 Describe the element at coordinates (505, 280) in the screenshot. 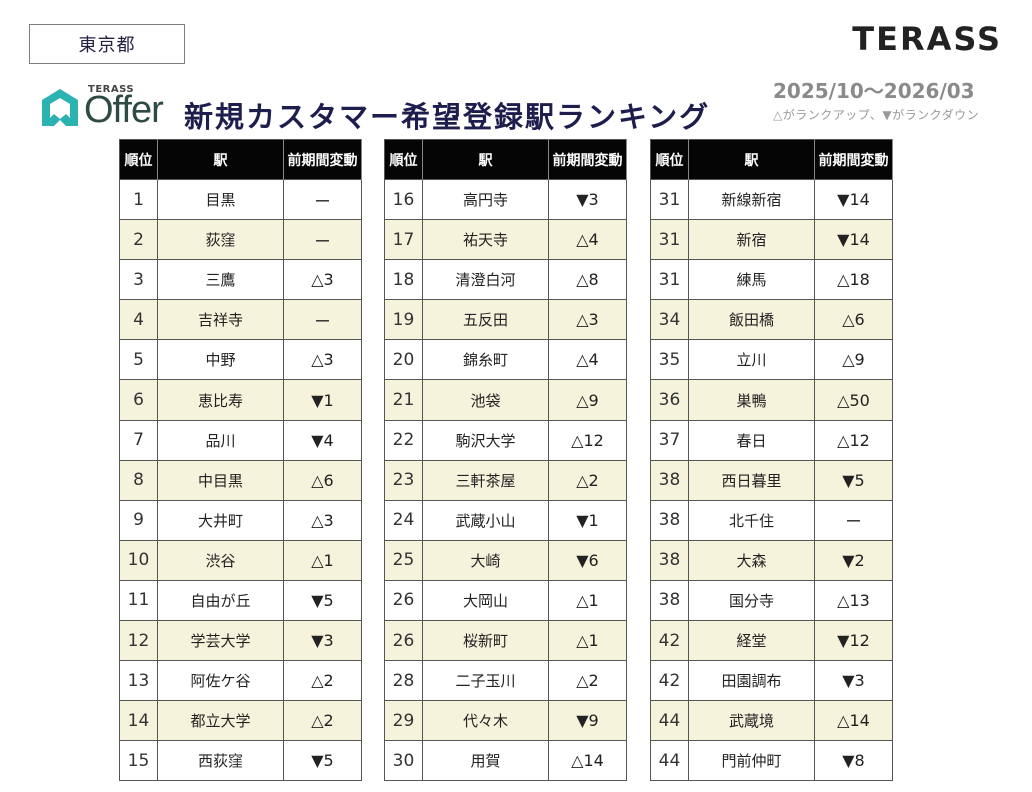

I see `table-row: 18 清澄白河 △8` at that location.